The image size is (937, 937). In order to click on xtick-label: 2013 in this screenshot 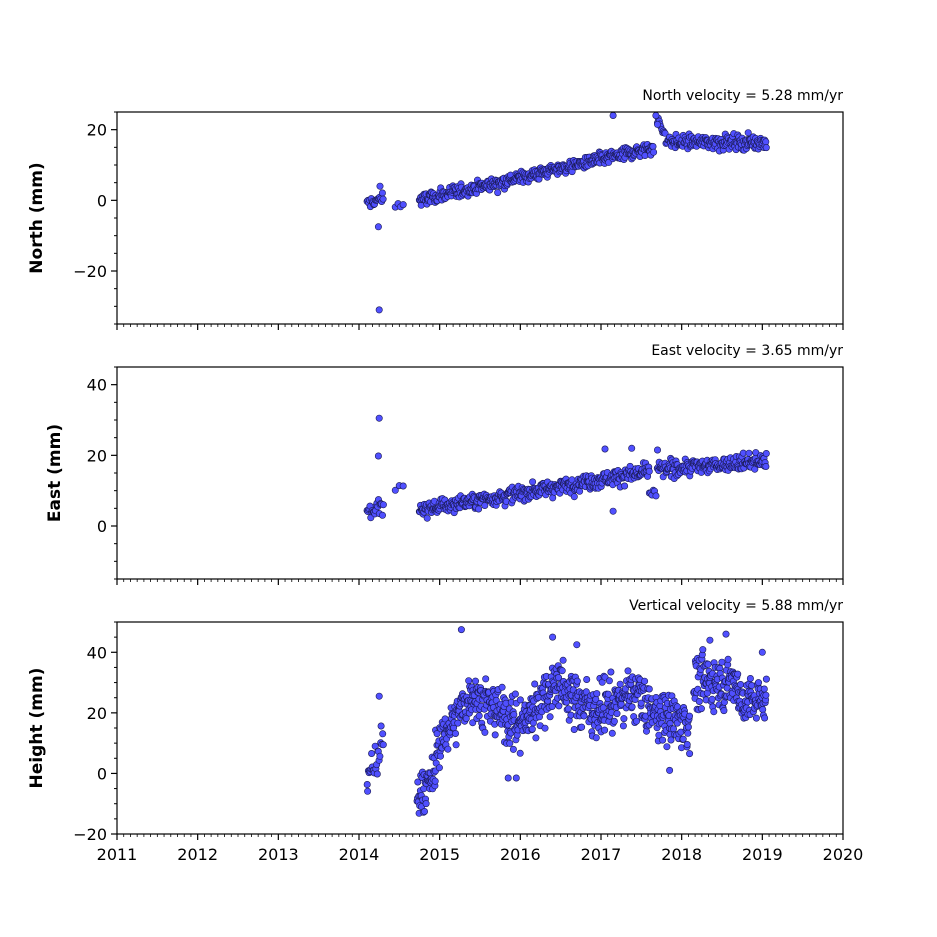, I will do `click(278, 854)`.